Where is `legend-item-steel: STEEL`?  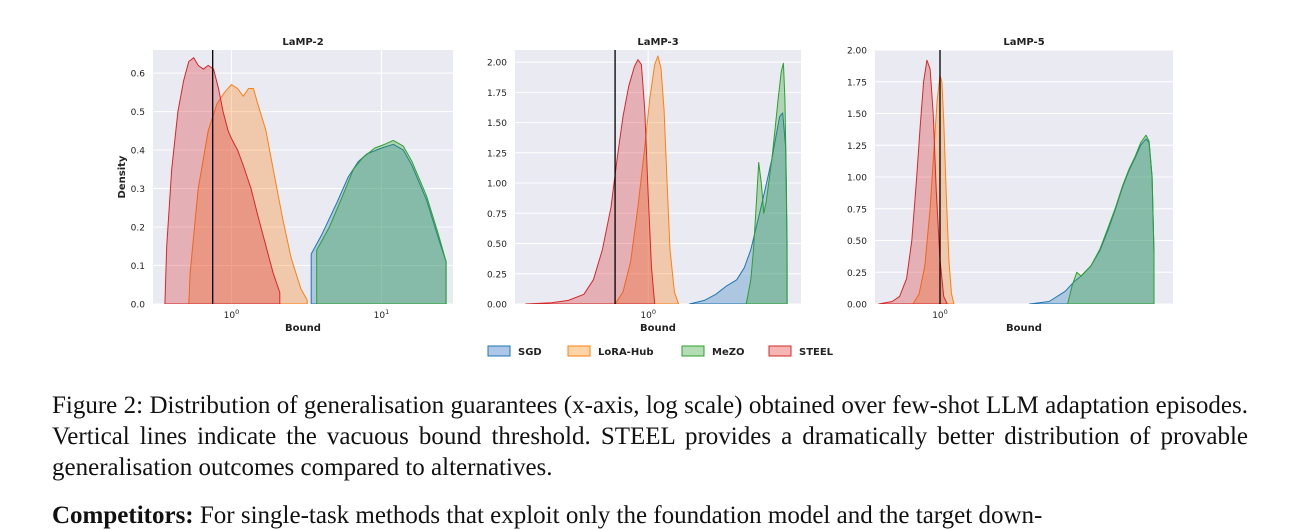 legend-item-steel: STEEL is located at coordinates (801, 351).